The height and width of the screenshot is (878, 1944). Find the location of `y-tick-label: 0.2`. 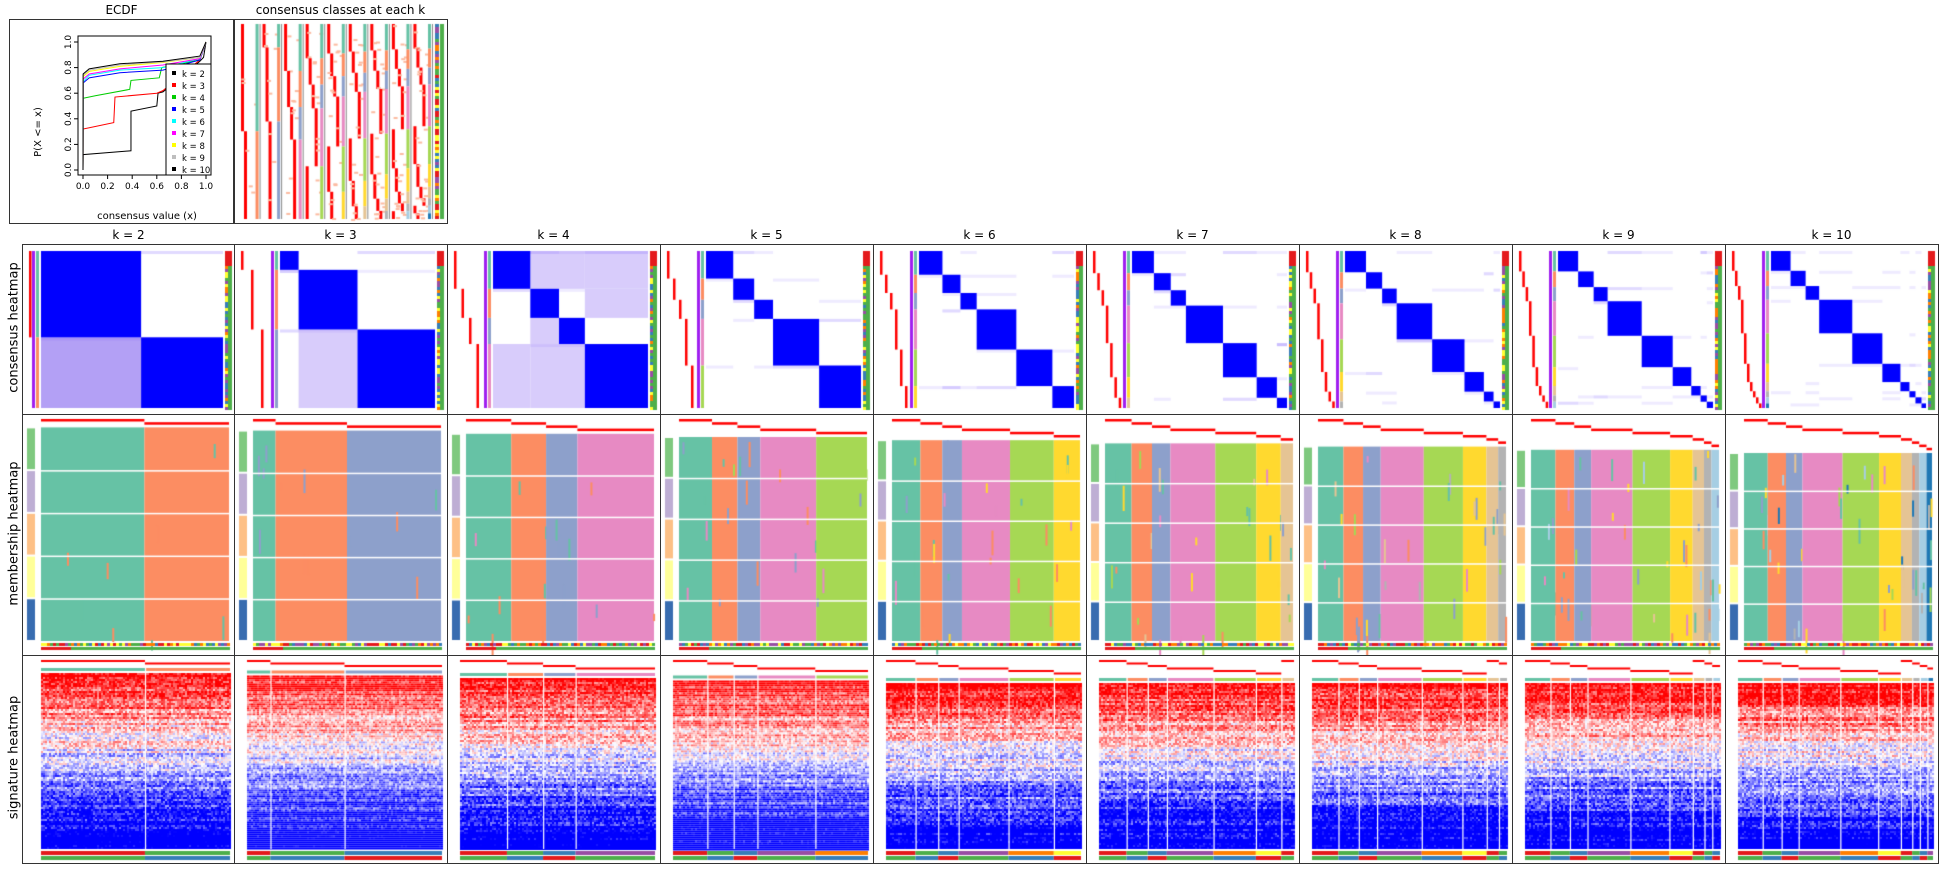

y-tick-label: 0.2 is located at coordinates (69, 144).